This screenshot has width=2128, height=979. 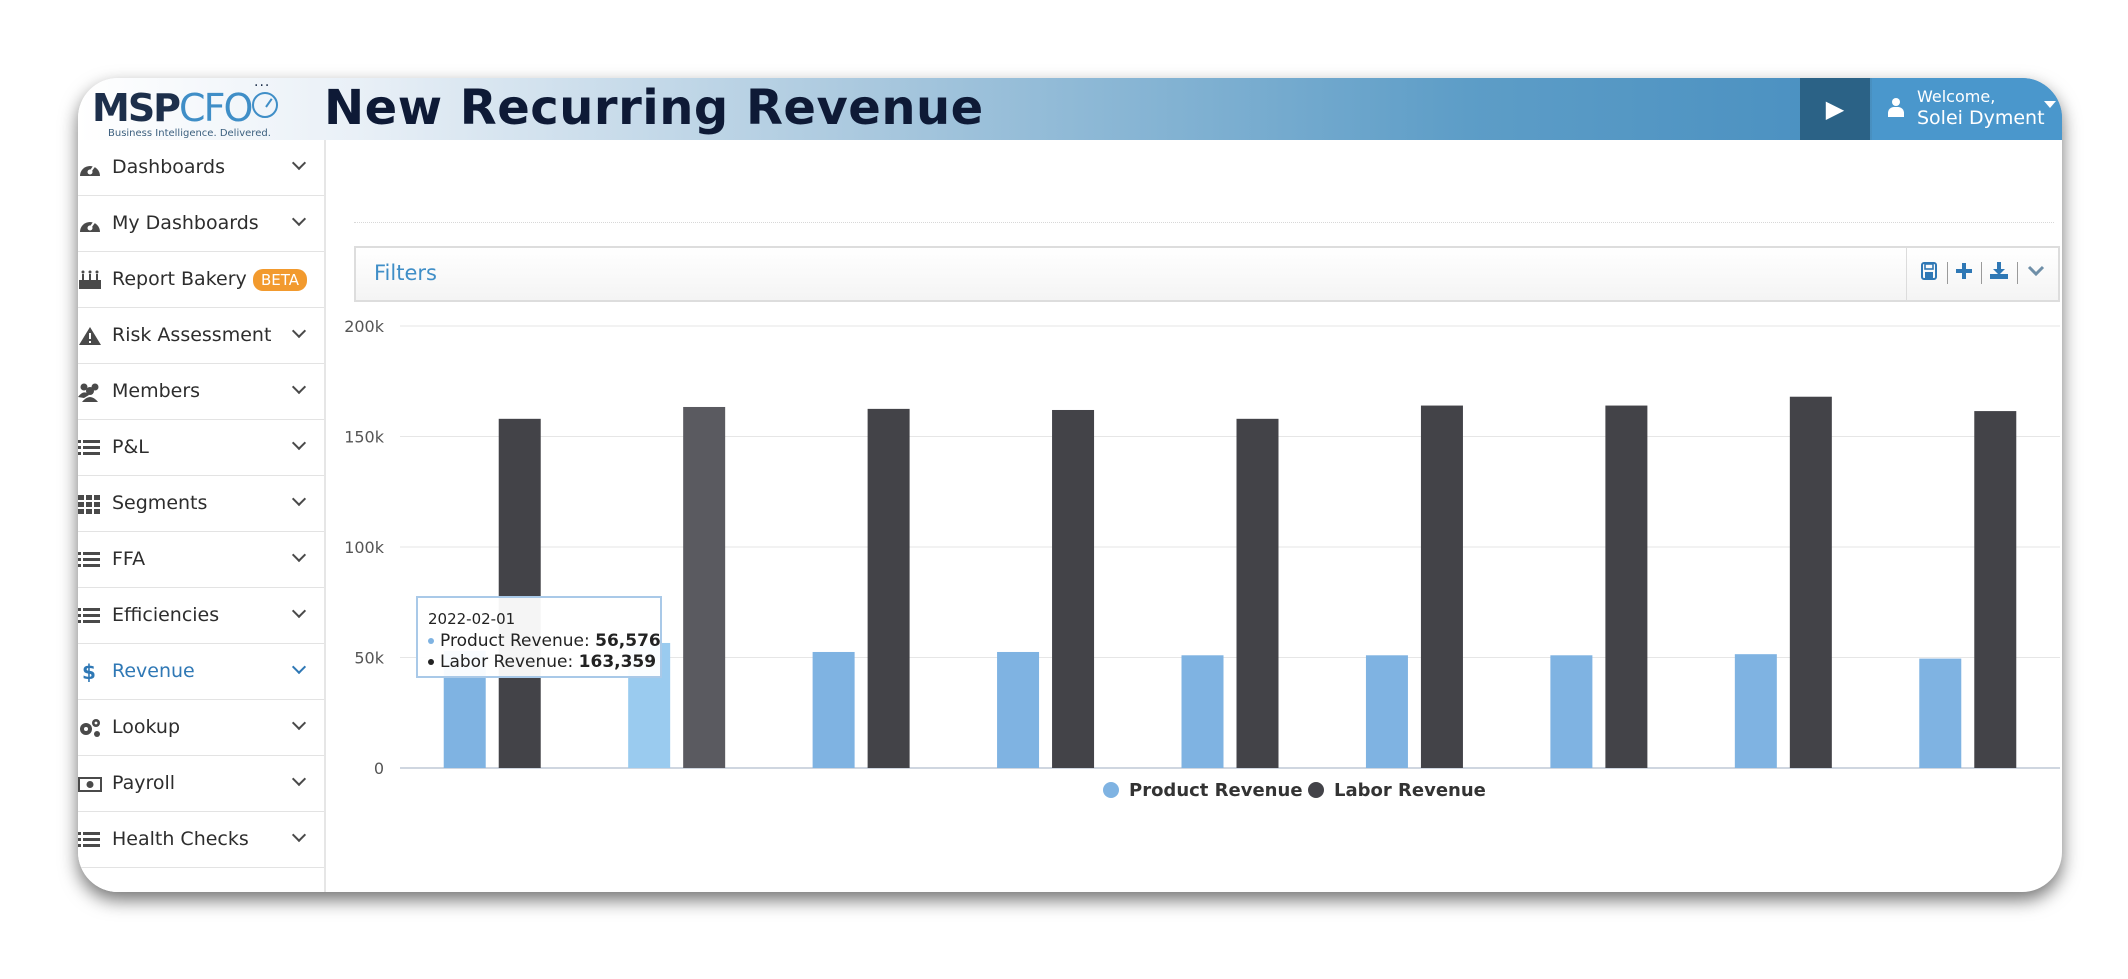 I want to click on warning-icon, so click(x=90, y=336).